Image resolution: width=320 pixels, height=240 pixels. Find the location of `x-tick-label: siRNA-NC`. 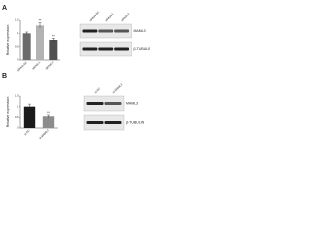

x-tick-label: siRNA-NC is located at coordinates (22, 66).